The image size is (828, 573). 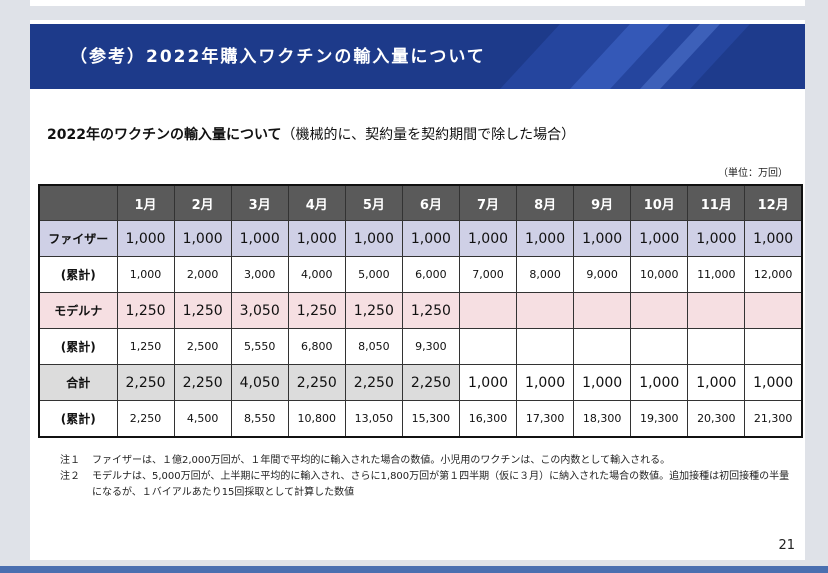 I want to click on moderna-row: モデルナ 1,250 1,250 3,050 1,250 1,250 1,250, so click(x=420, y=310).